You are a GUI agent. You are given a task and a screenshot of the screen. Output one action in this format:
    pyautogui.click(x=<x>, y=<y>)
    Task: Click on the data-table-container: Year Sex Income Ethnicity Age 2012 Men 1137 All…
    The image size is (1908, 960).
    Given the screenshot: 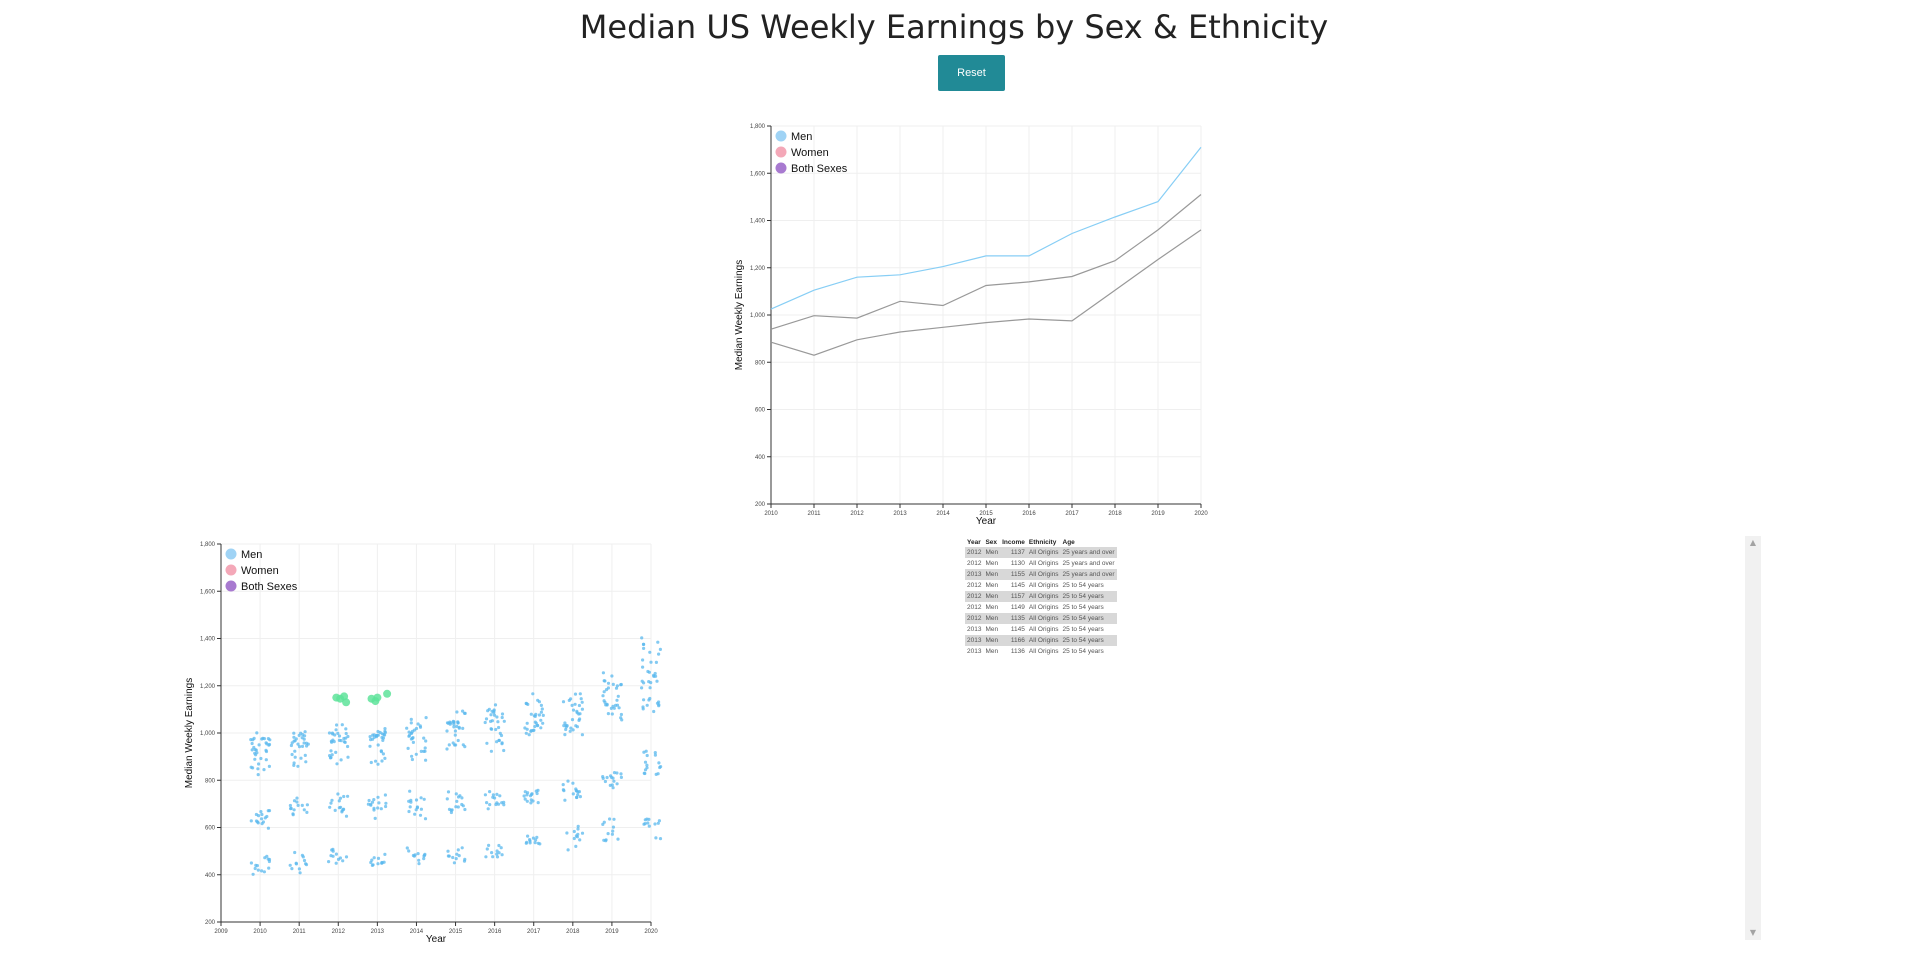 What is the action you would take?
    pyautogui.click(x=1041, y=597)
    